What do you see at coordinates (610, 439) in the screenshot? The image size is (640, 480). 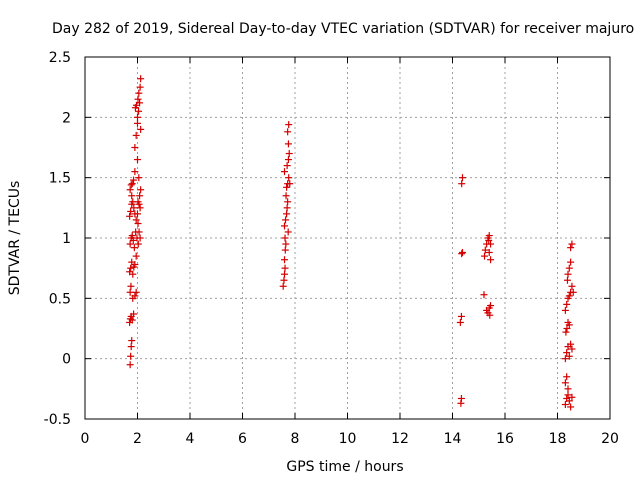 I see `x-tick-label: 20` at bounding box center [610, 439].